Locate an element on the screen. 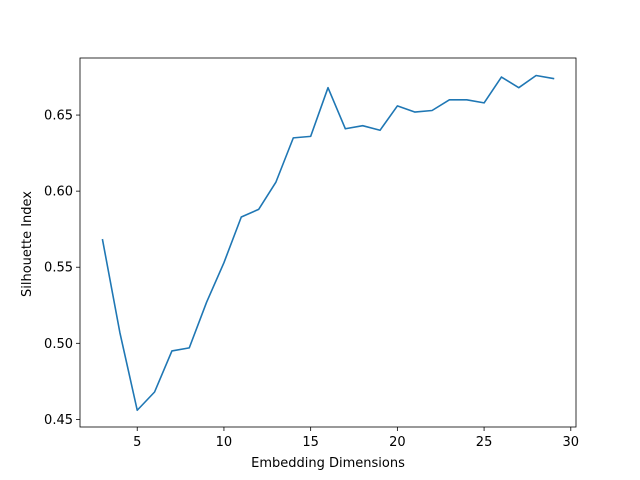 This screenshot has height=480, width=640. y-tick-label: 0.50 is located at coordinates (58, 344).